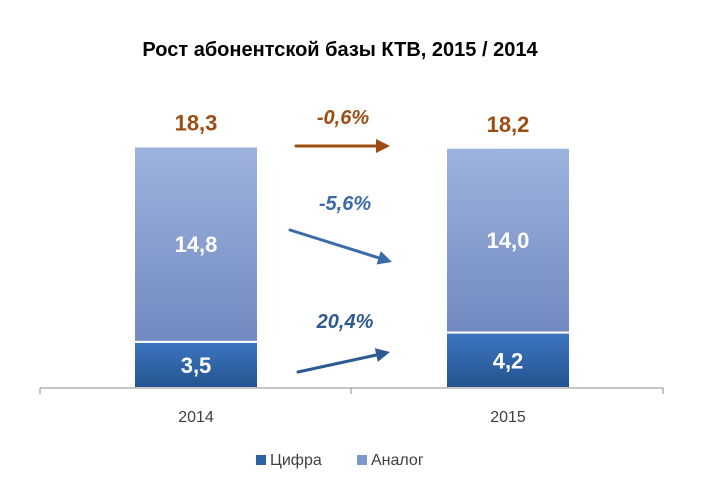 The width and height of the screenshot is (707, 496). What do you see at coordinates (397, 460) in the screenshot?
I see `legend-label-analog: Аналог` at bounding box center [397, 460].